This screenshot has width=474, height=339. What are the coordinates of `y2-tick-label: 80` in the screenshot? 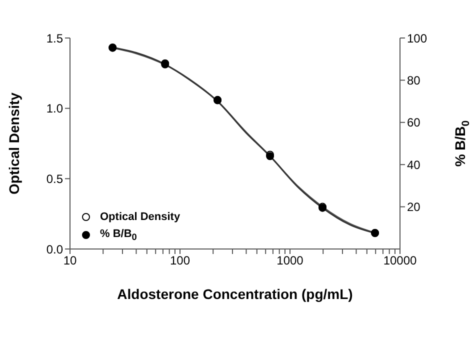 It's located at (414, 80).